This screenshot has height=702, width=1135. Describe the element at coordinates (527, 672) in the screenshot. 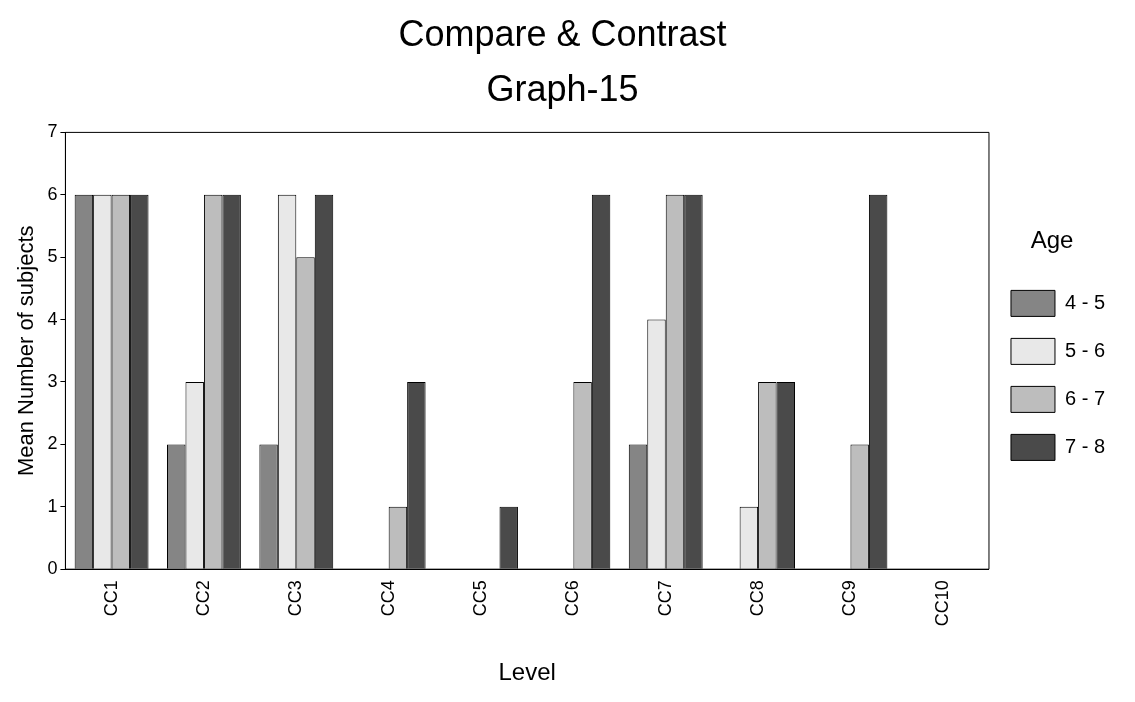

I see `x-axis-title: Level` at that location.